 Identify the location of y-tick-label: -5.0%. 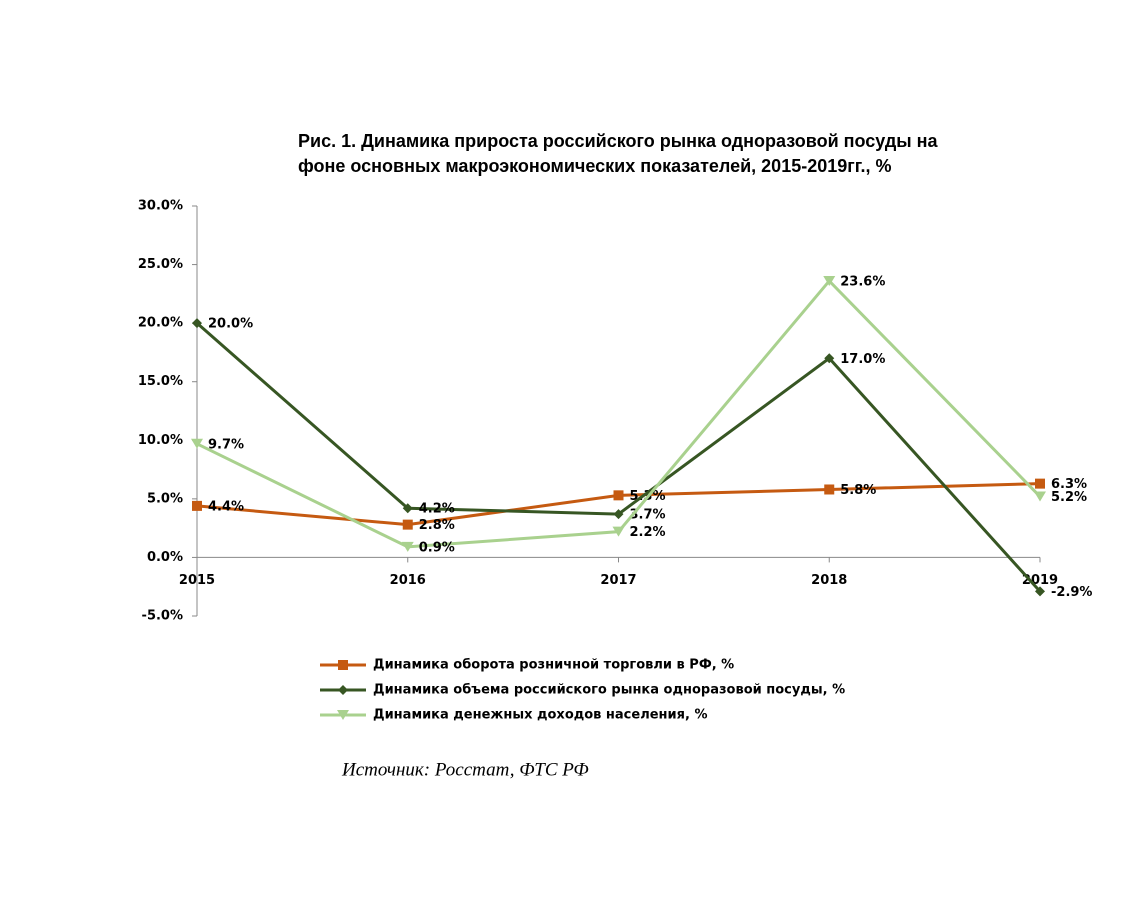
(162, 616).